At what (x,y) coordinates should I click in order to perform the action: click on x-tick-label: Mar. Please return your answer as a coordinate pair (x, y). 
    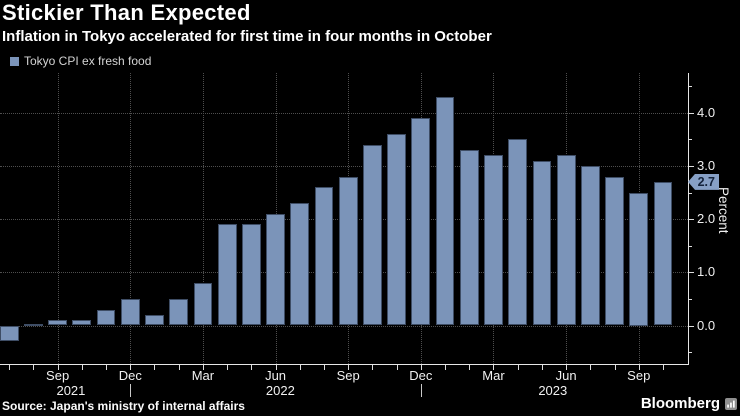
    Looking at the image, I should click on (493, 375).